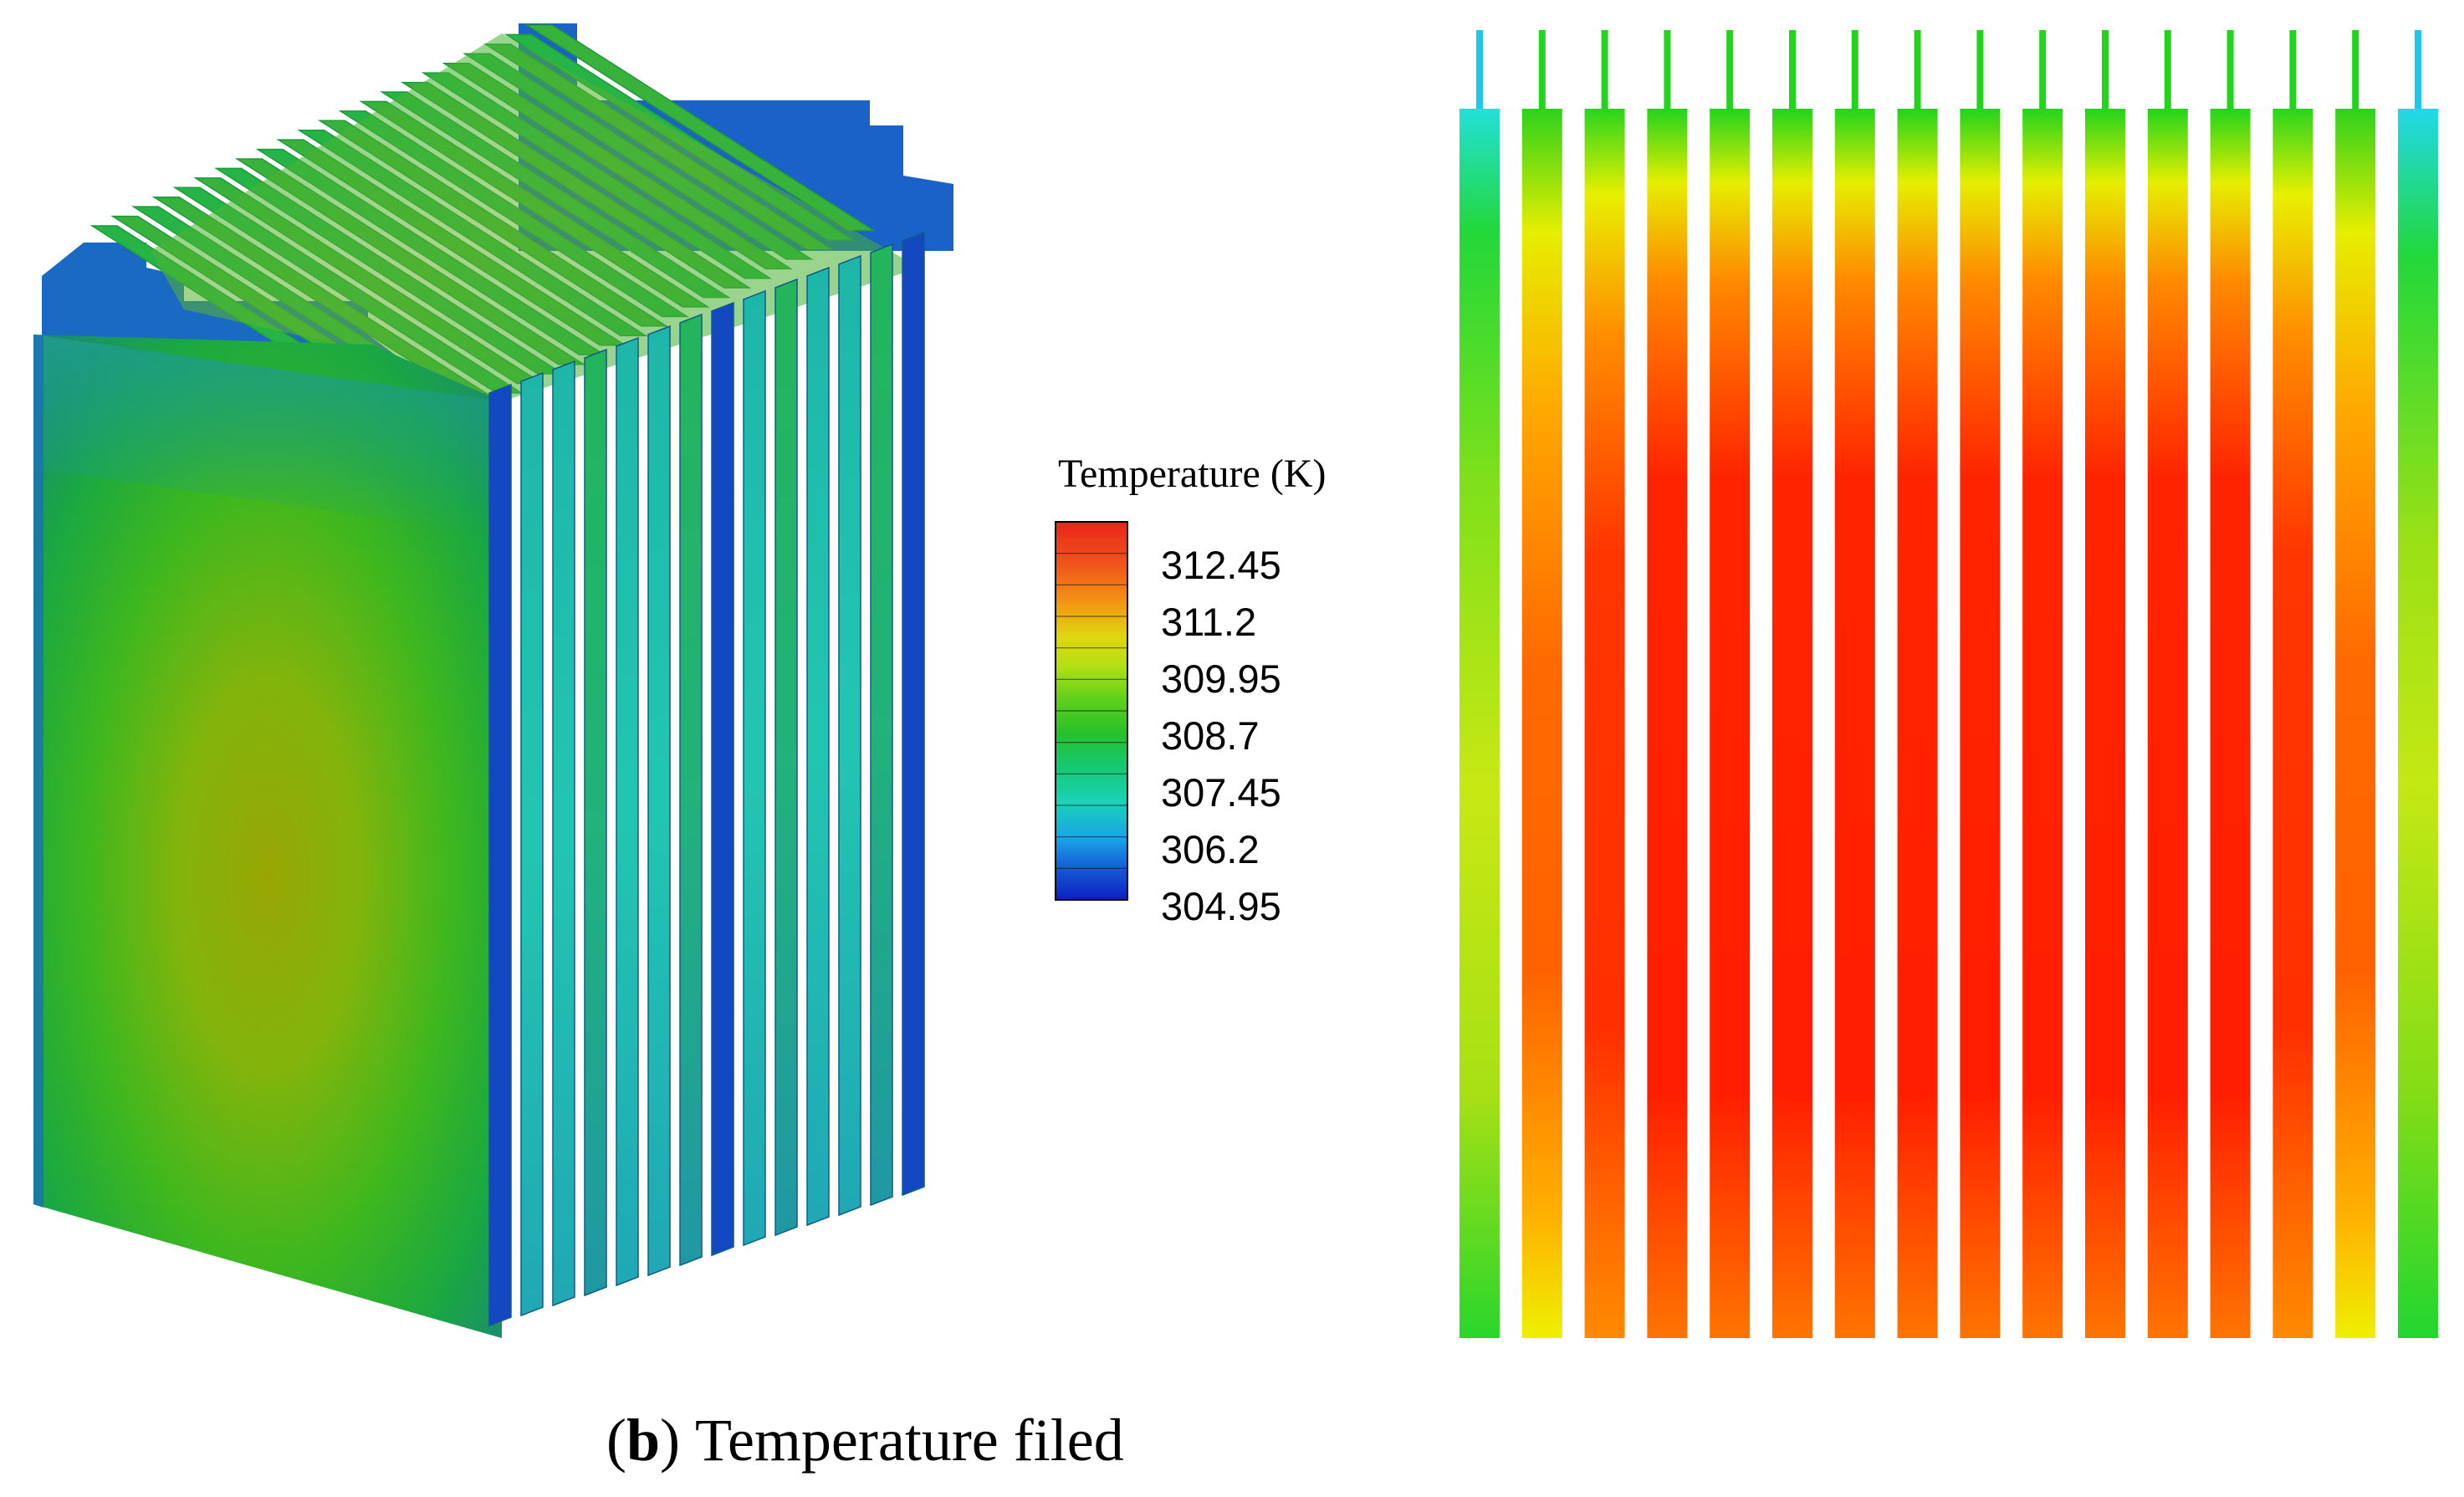 This screenshot has height=1497, width=2464. I want to click on figure-caption: (b) Temperature filed, so click(865, 1440).